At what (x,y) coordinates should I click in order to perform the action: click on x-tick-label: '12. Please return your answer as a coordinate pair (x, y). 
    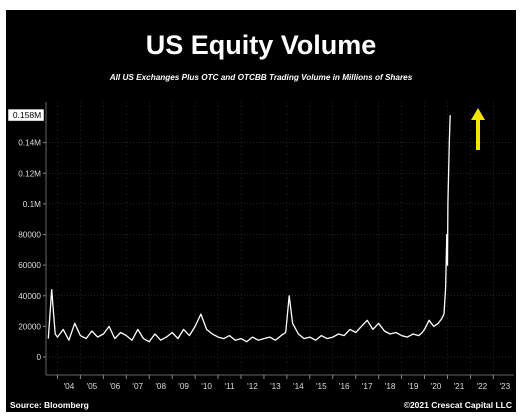
    Looking at the image, I should click on (252, 386).